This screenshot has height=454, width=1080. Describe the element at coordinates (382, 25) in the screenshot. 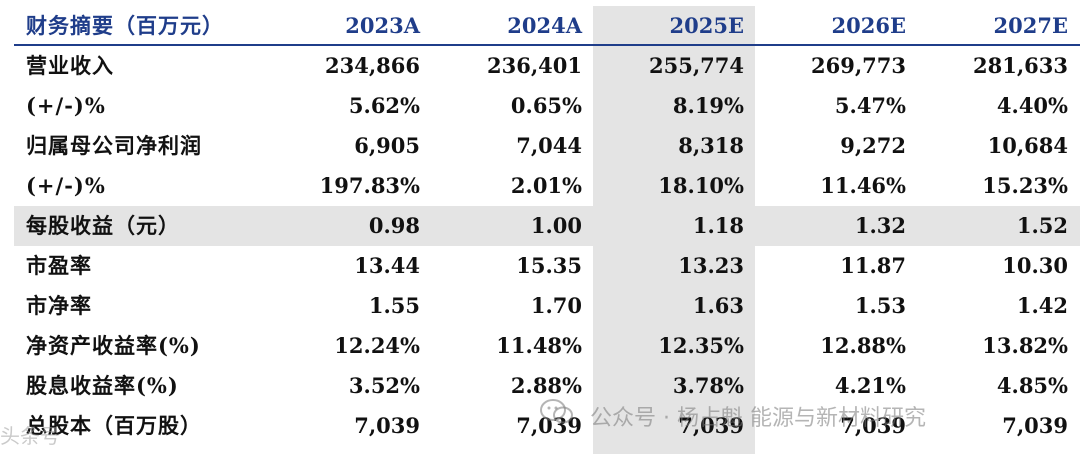

I see `header-year: 2023A` at that location.